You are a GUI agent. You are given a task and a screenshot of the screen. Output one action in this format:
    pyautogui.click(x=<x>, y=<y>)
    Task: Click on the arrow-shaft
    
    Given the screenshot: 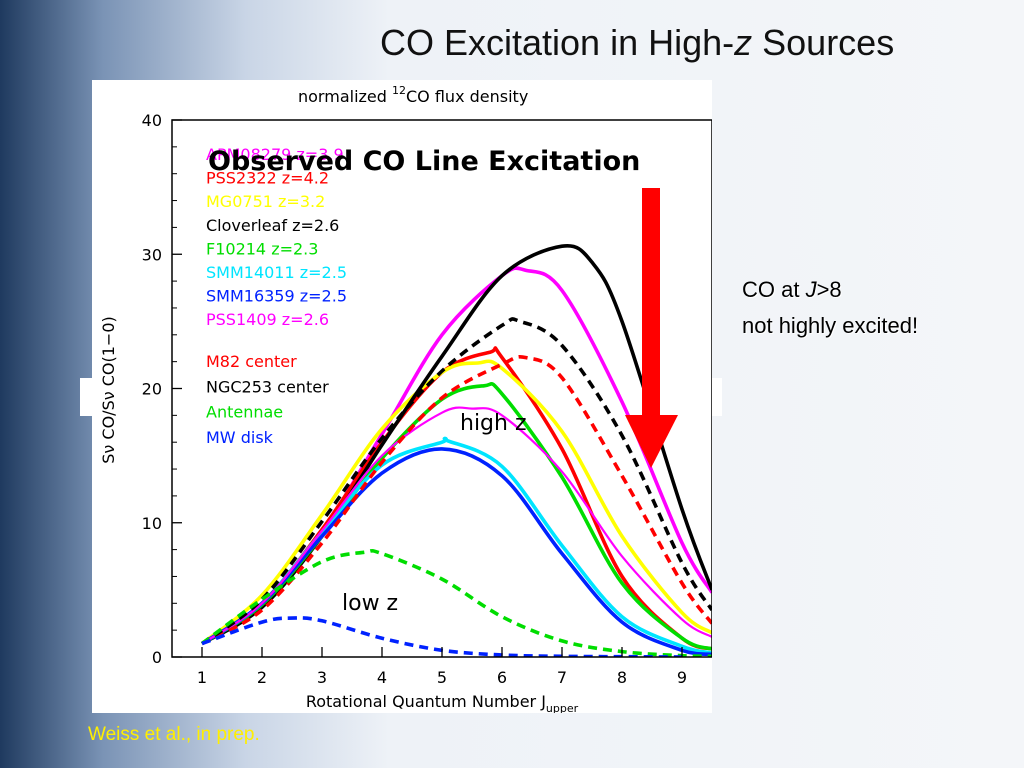 What is the action you would take?
    pyautogui.click(x=651, y=304)
    